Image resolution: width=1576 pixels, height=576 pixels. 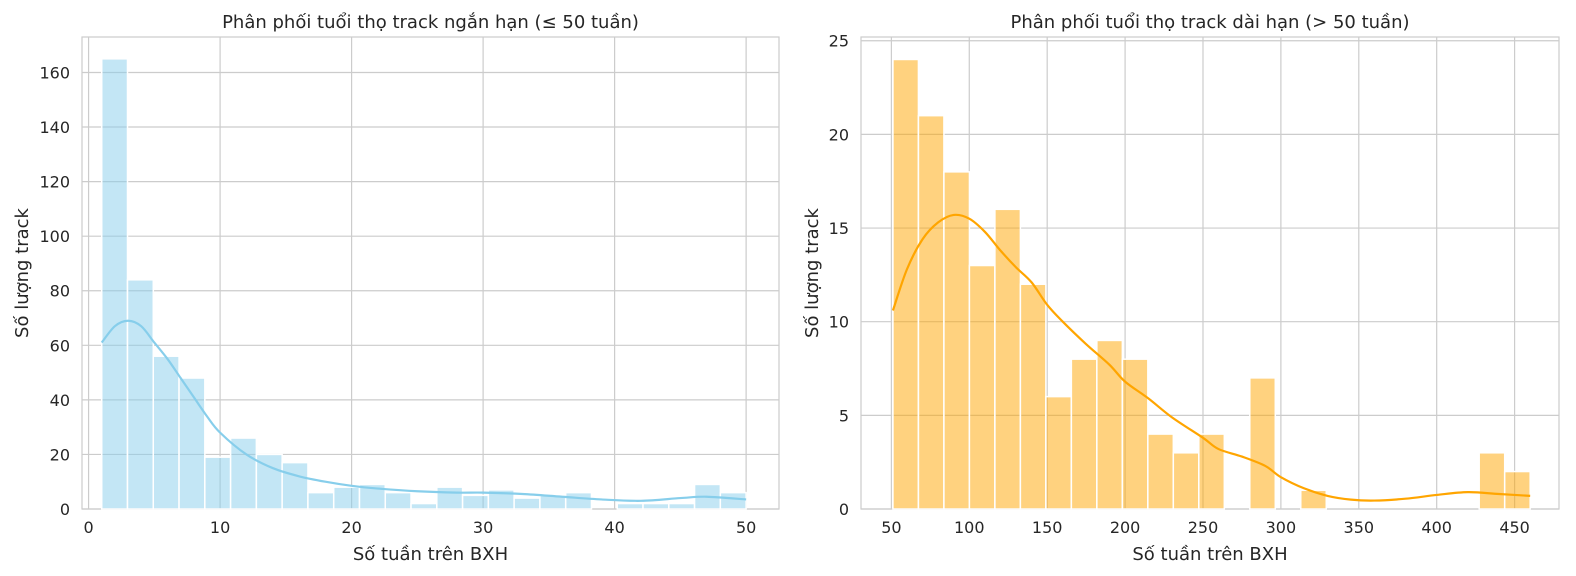 What do you see at coordinates (969, 527) in the screenshot?
I see `x-tick-label: 100` at bounding box center [969, 527].